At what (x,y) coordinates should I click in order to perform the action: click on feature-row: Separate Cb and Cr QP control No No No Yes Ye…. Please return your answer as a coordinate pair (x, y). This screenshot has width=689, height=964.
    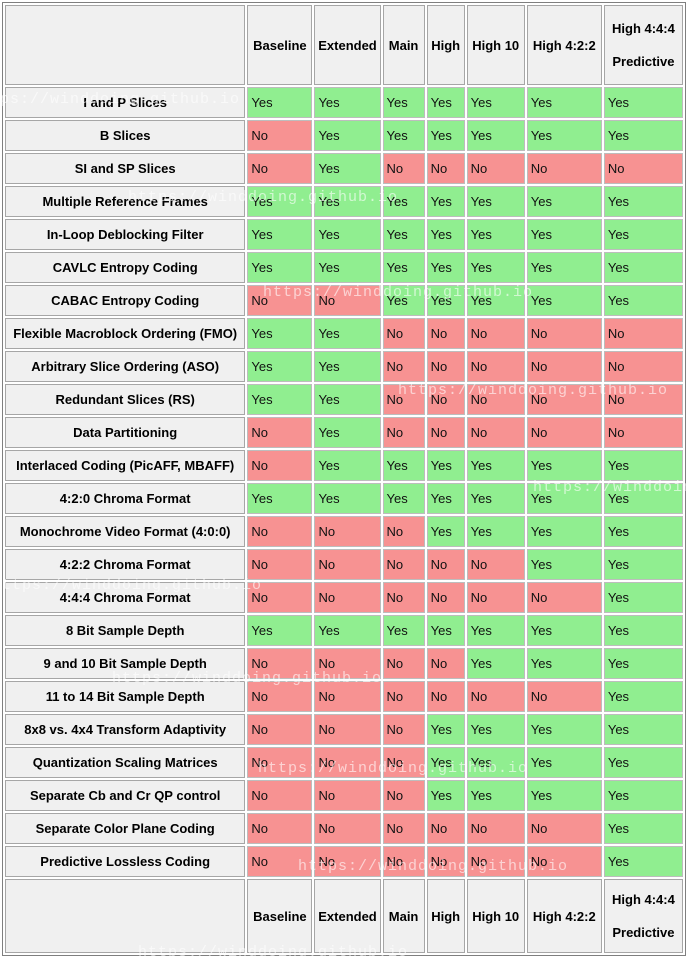
    Looking at the image, I should click on (344, 795).